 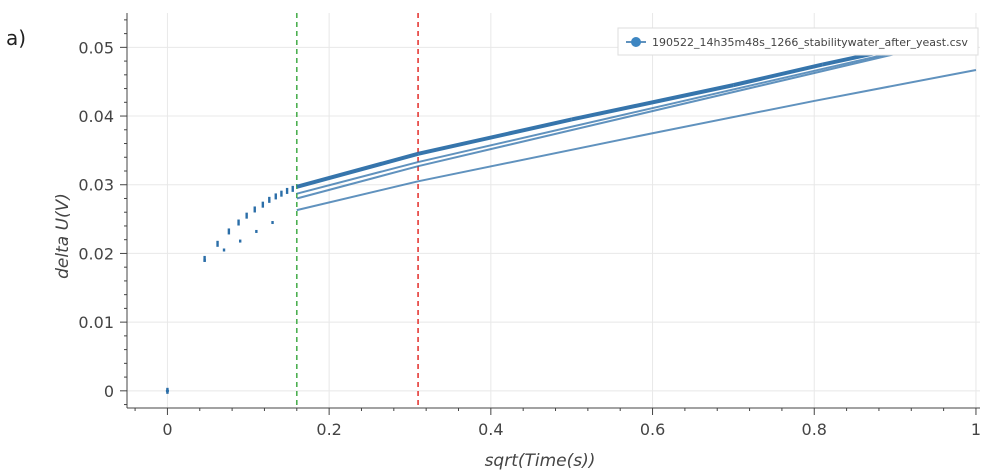 What do you see at coordinates (652, 429) in the screenshot?
I see `x-tick-label: 0.6` at bounding box center [652, 429].